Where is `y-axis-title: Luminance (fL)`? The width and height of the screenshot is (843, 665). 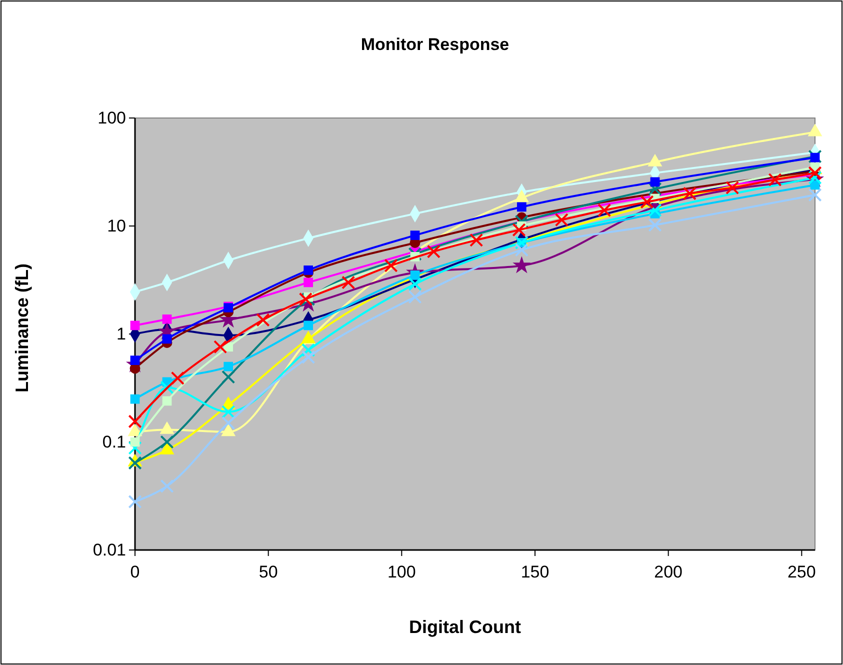
y-axis-title: Luminance (fL) is located at coordinates (22, 327).